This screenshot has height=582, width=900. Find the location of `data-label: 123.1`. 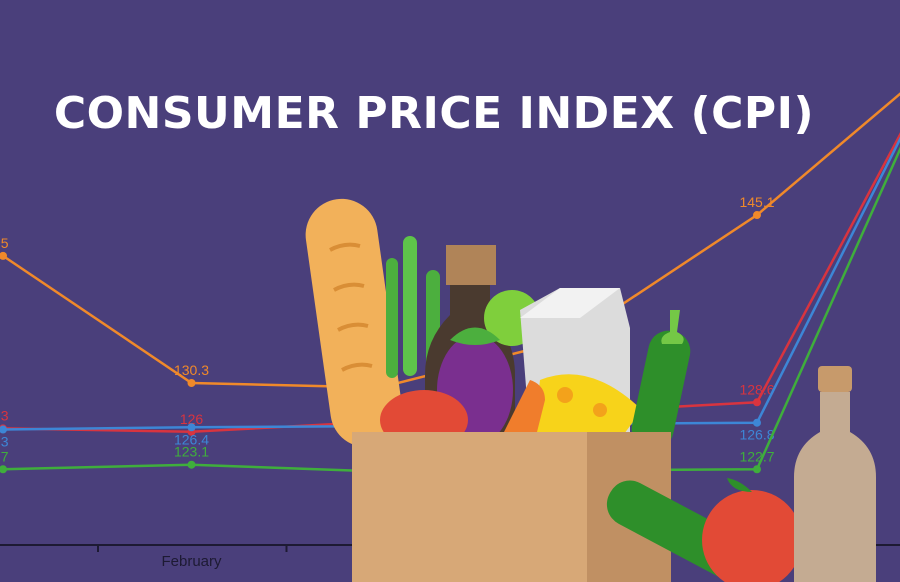

data-label: 123.1 is located at coordinates (191, 452).